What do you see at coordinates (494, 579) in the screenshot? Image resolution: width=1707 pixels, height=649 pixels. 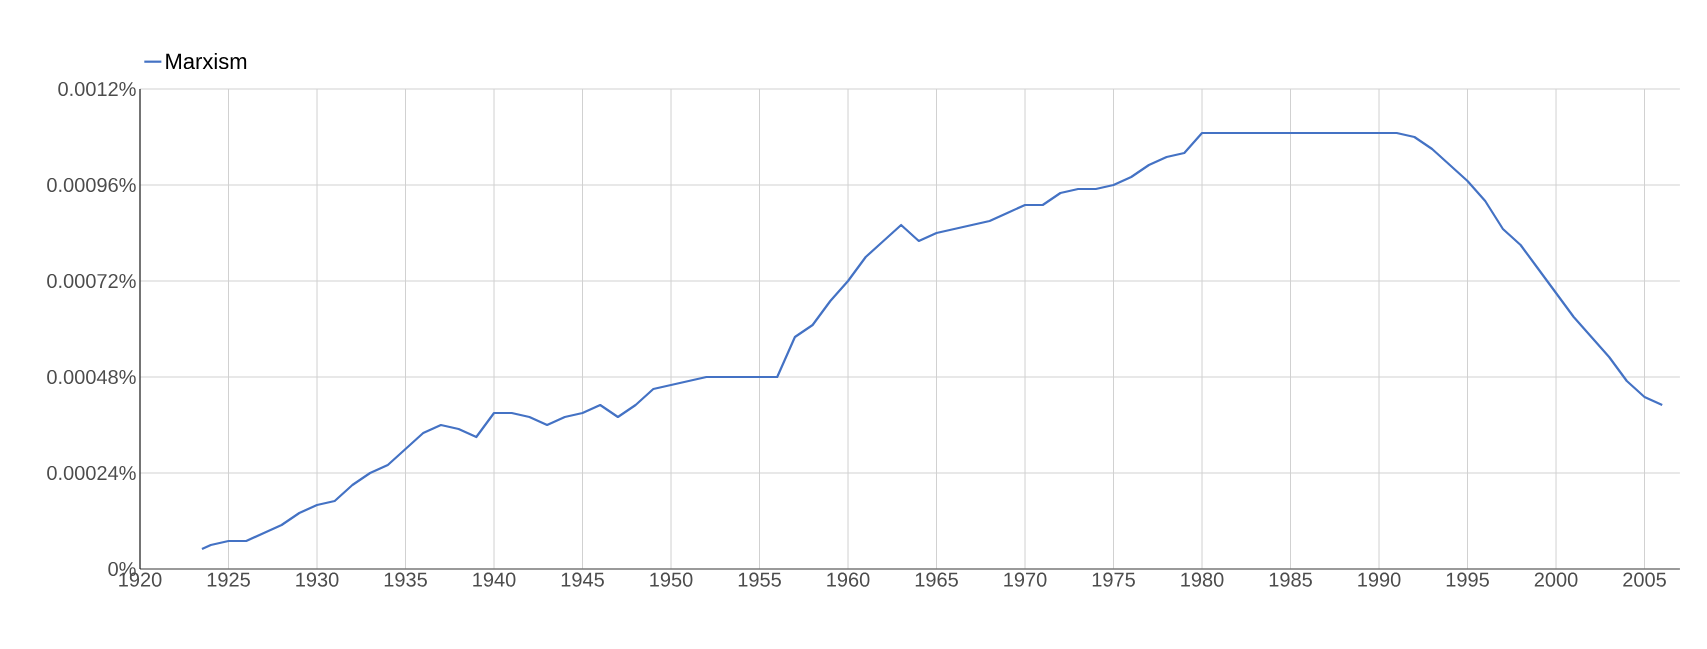 I see `x-tick-label: 1940` at bounding box center [494, 579].